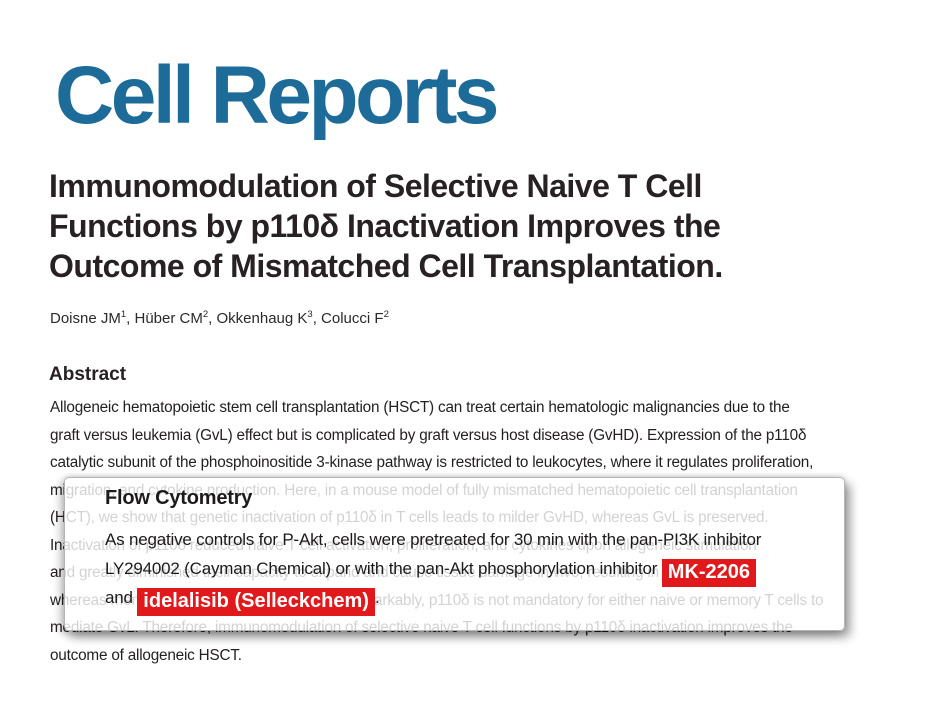 The height and width of the screenshot is (711, 930). I want to click on card-line-3: and idelalisib (Selleckchem)., so click(242, 602).